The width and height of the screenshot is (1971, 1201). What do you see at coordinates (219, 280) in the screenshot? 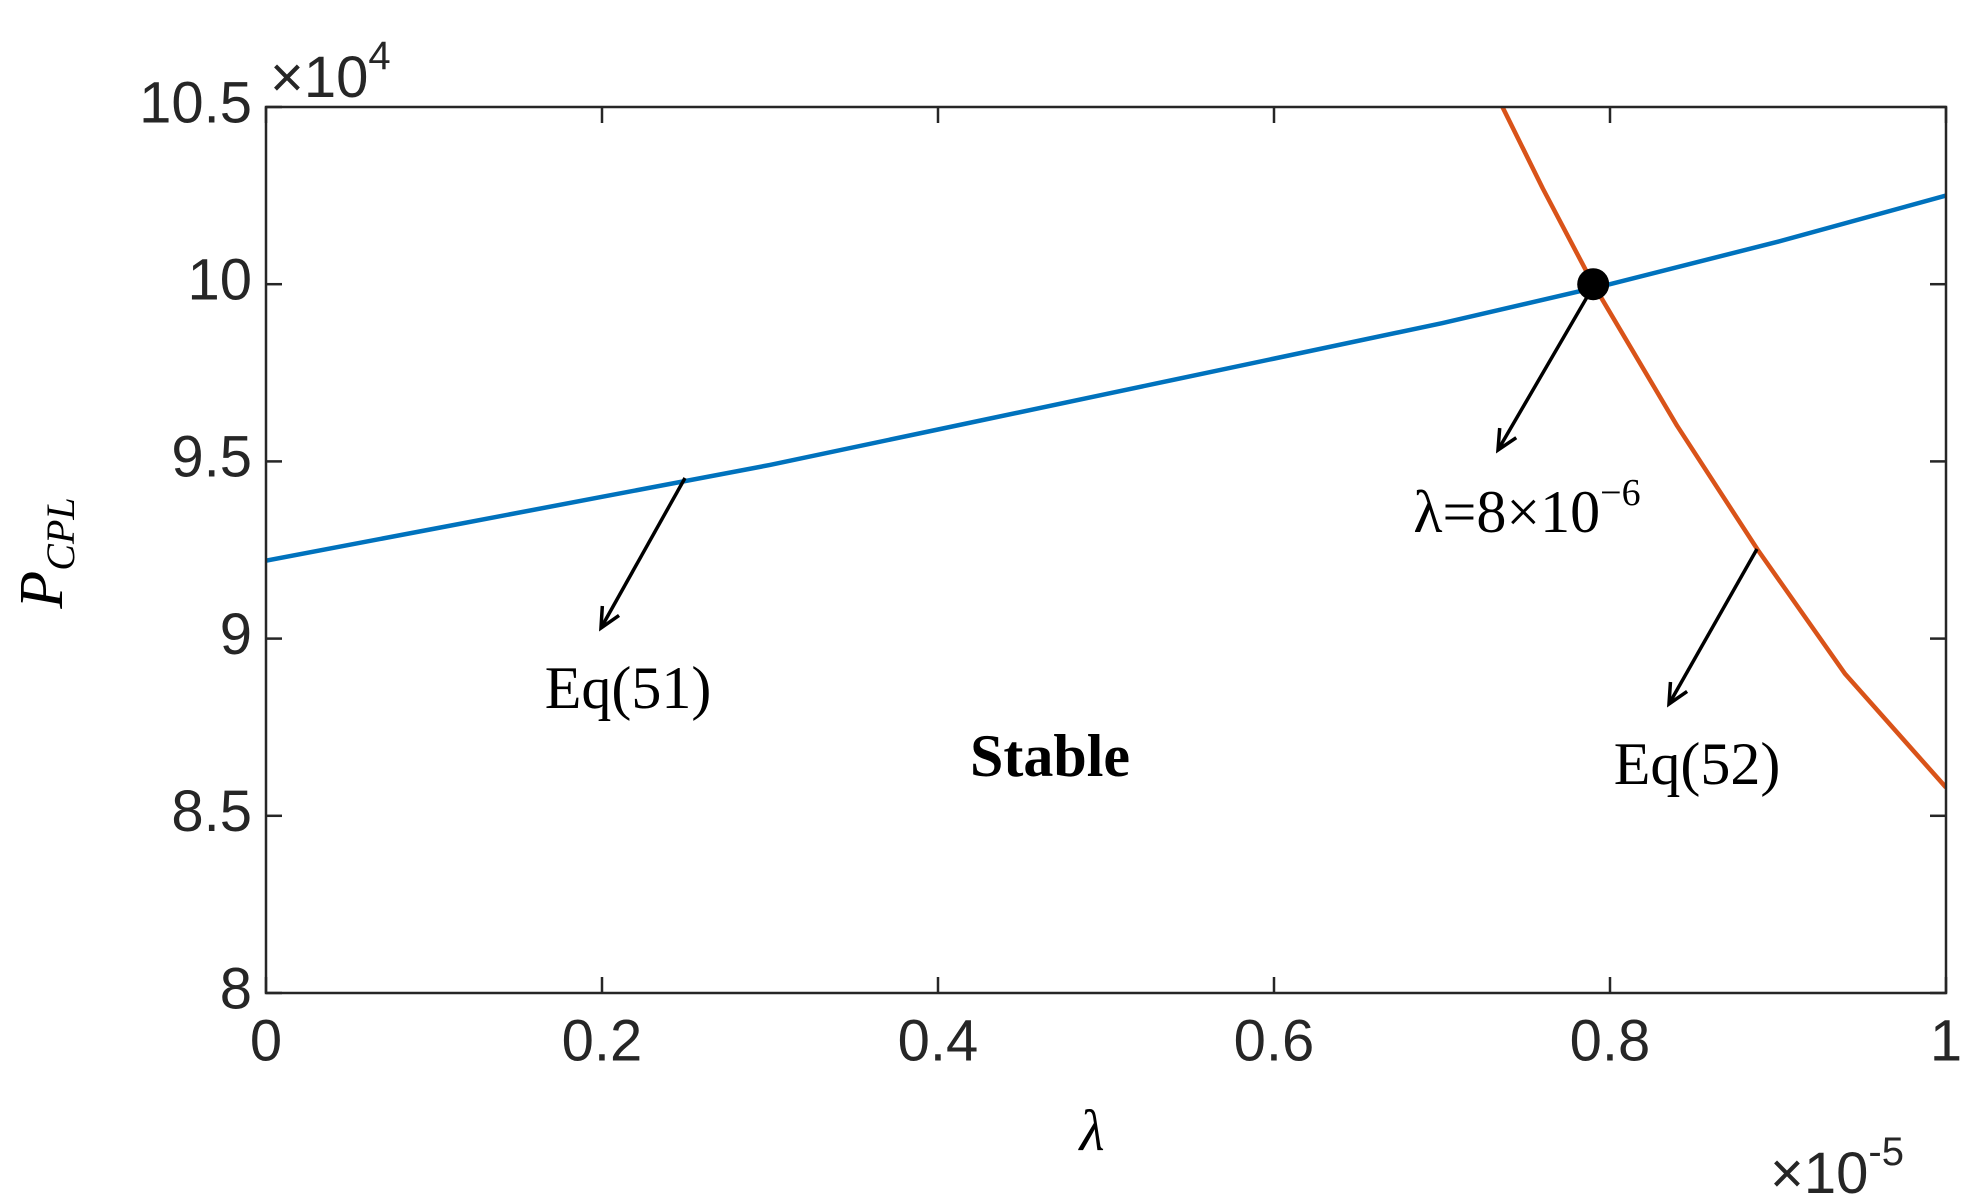
I see `y-tick-label: 10` at bounding box center [219, 280].